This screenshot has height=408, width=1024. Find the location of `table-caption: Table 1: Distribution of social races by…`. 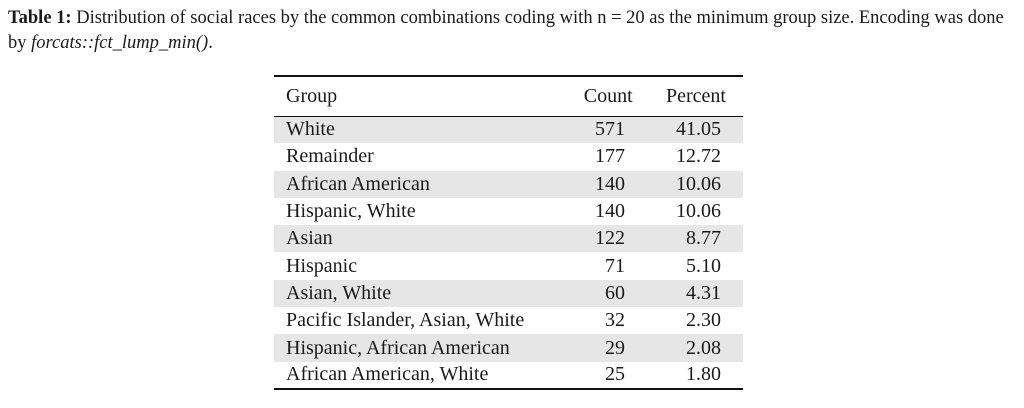

table-caption: Table 1: Distribution of social races by… is located at coordinates (513, 31).